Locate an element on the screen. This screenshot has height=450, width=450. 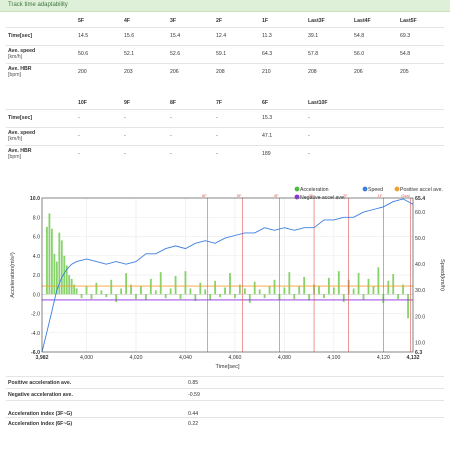
table-cell: 15.6 is located at coordinates (145, 35).